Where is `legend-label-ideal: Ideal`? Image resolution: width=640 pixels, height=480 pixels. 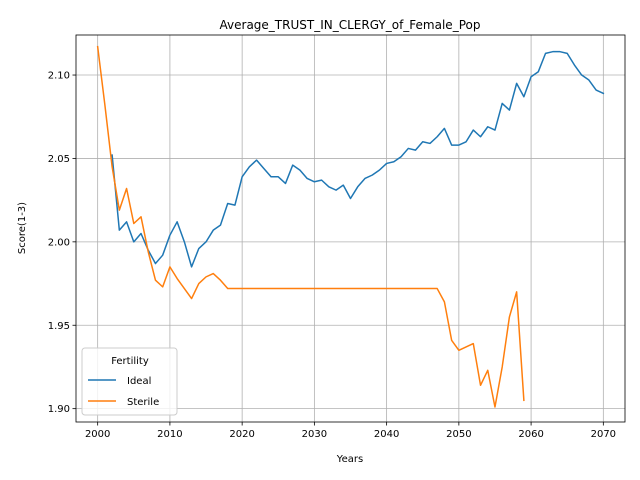
legend-label-ideal: Ideal is located at coordinates (139, 381).